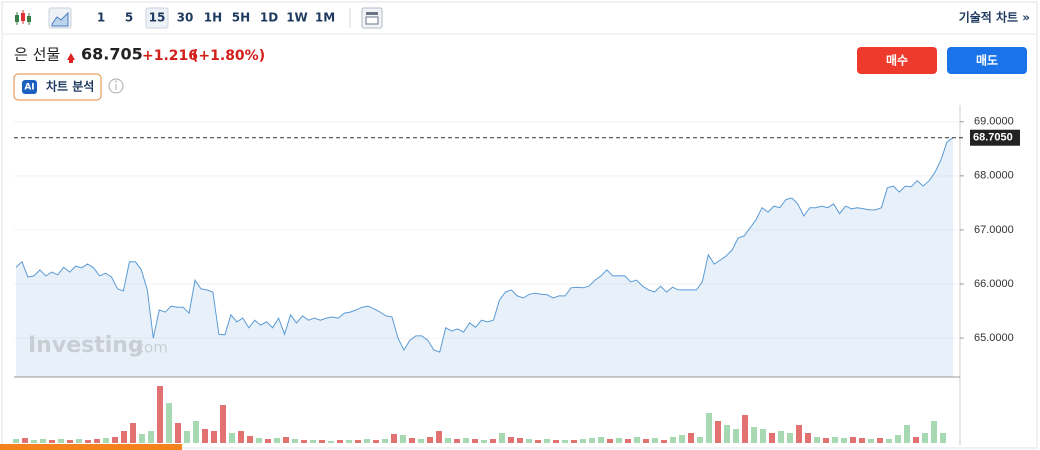 This screenshot has height=450, width=1040. Describe the element at coordinates (60, 18) in the screenshot. I see `area-icon` at that location.